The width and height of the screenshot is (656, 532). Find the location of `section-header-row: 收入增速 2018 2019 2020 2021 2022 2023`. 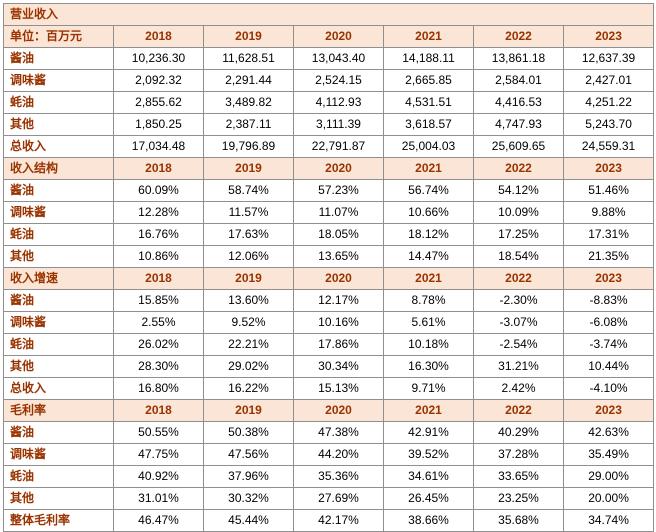

section-header-row: 收入增速 2018 2019 2020 2021 2022 2023 is located at coordinates (329, 278).